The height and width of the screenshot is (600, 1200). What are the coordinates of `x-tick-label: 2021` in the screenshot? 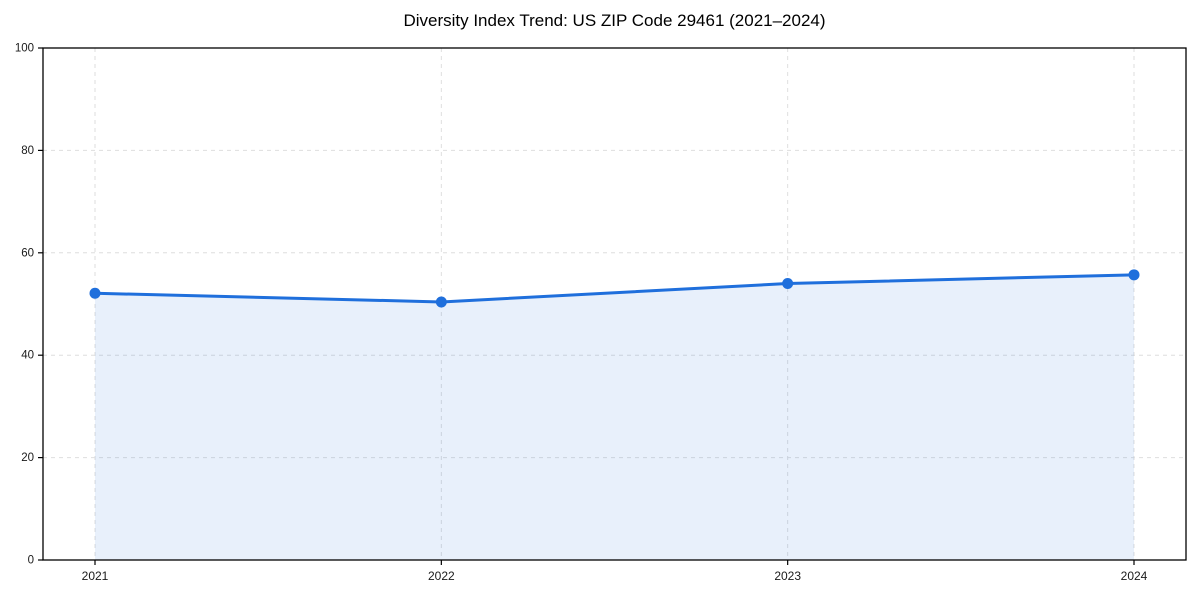 It's located at (95, 576).